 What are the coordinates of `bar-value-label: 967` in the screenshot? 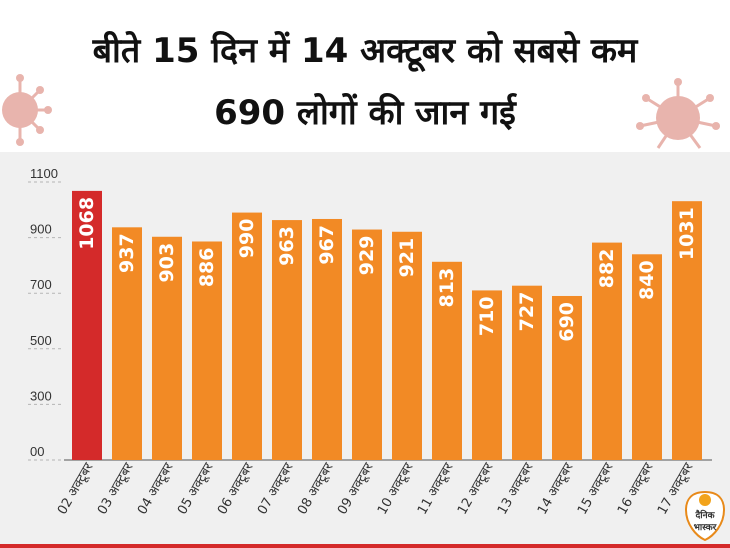 It's located at (327, 245).